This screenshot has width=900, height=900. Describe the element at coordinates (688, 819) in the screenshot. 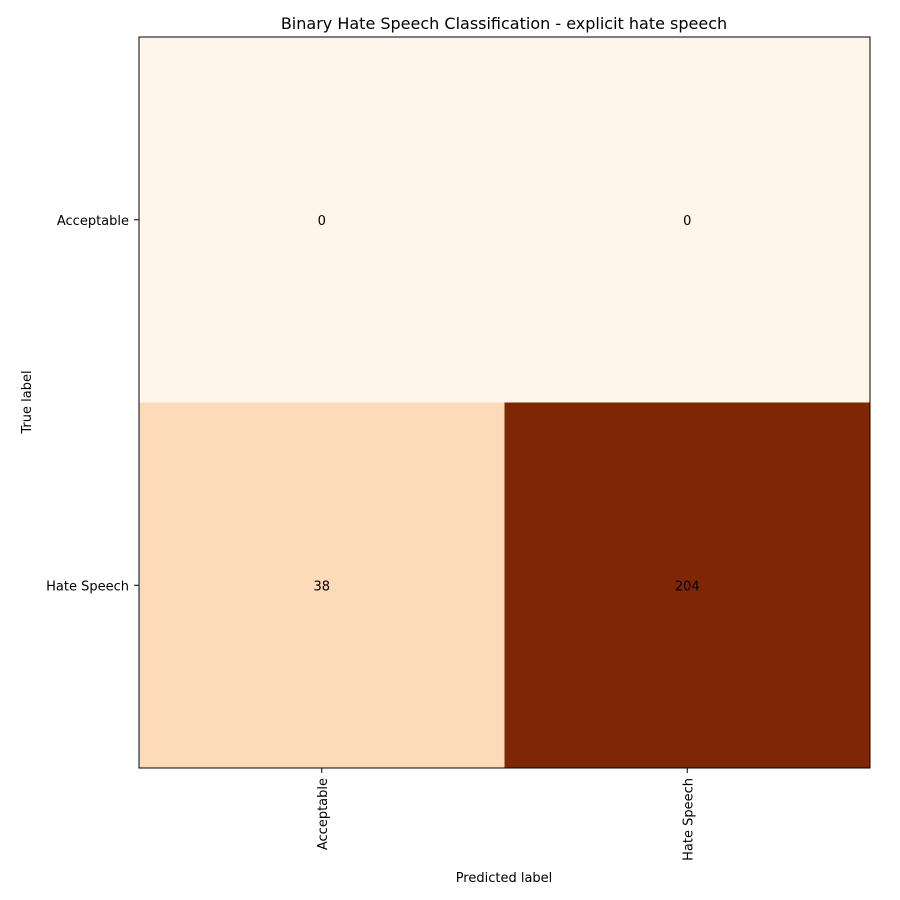

I see `x-tick-label: Hate Speech` at that location.